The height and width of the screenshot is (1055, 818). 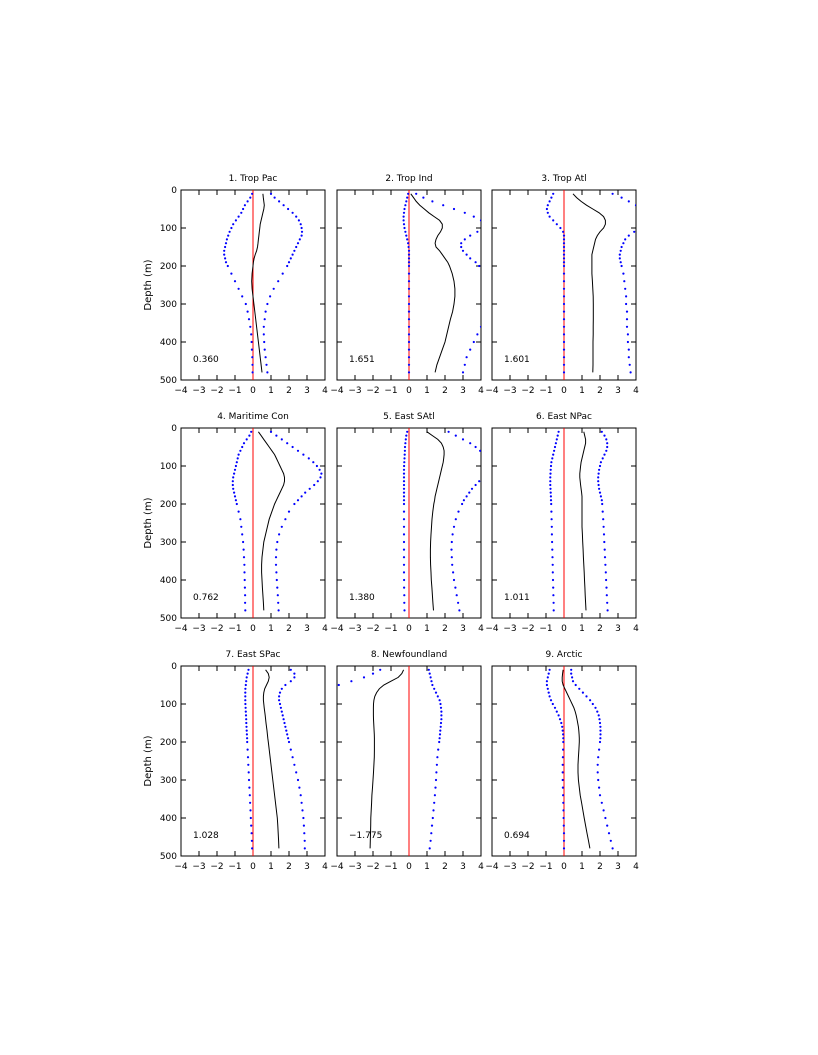 I want to click on panel-data, so click(x=441, y=285).